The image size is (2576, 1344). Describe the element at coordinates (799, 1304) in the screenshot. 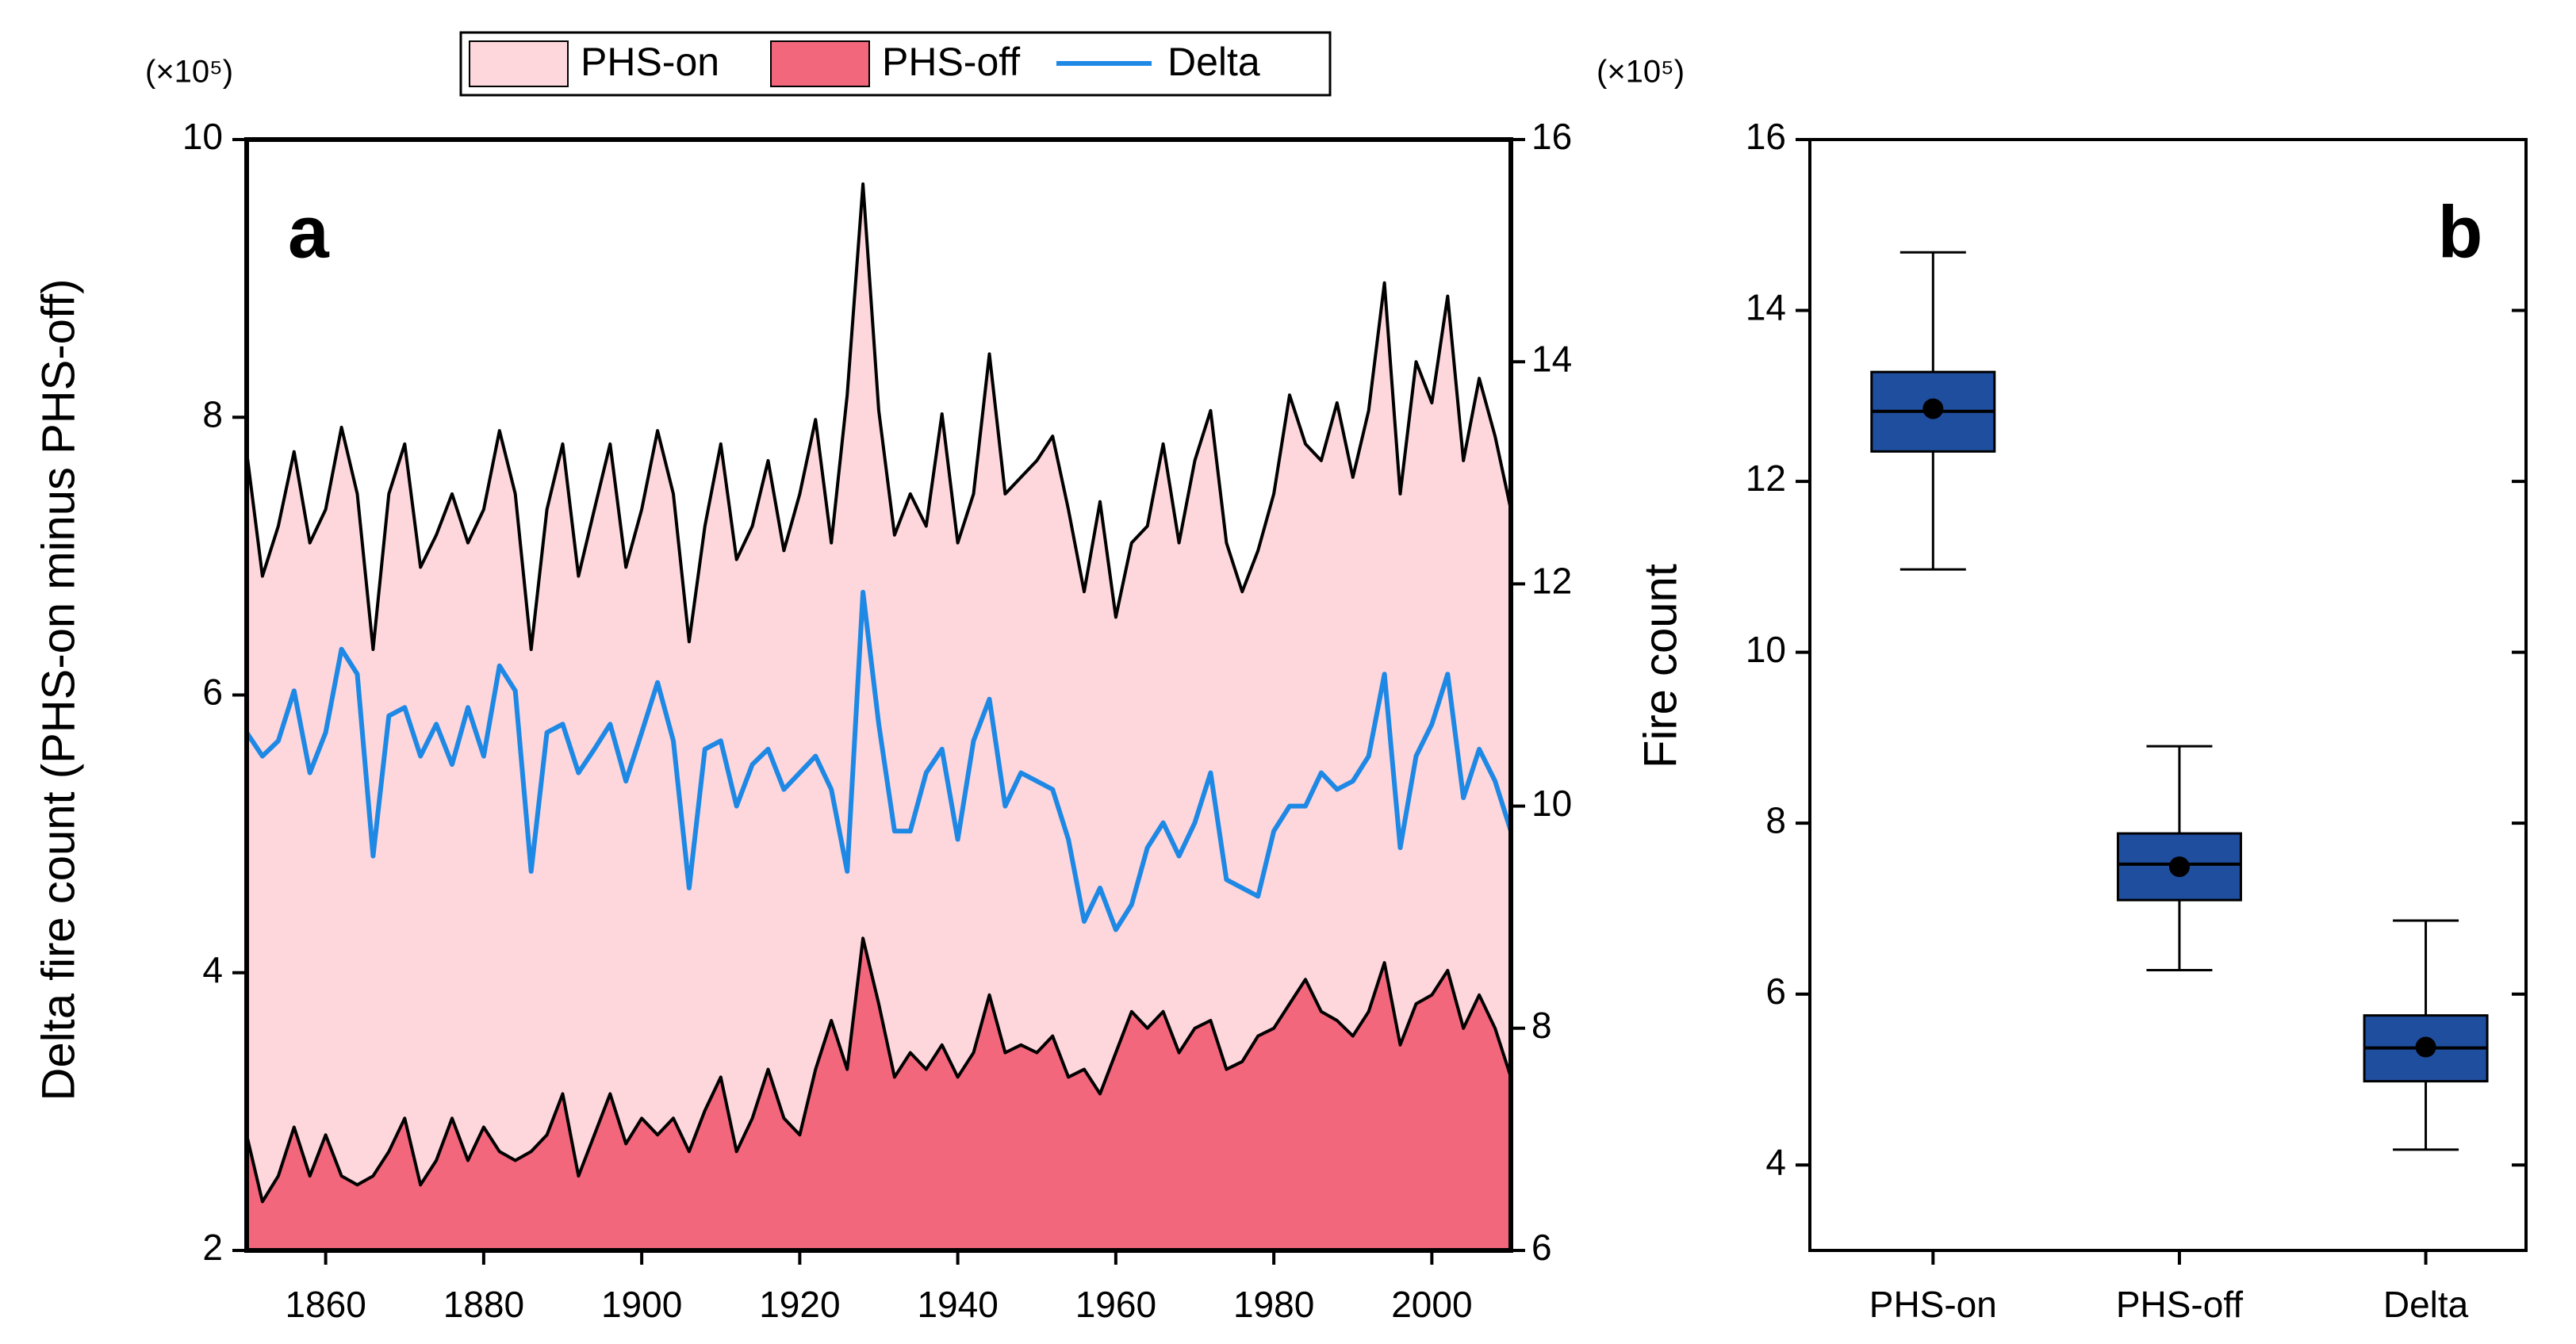

I see `x-tick-label: 1920` at that location.